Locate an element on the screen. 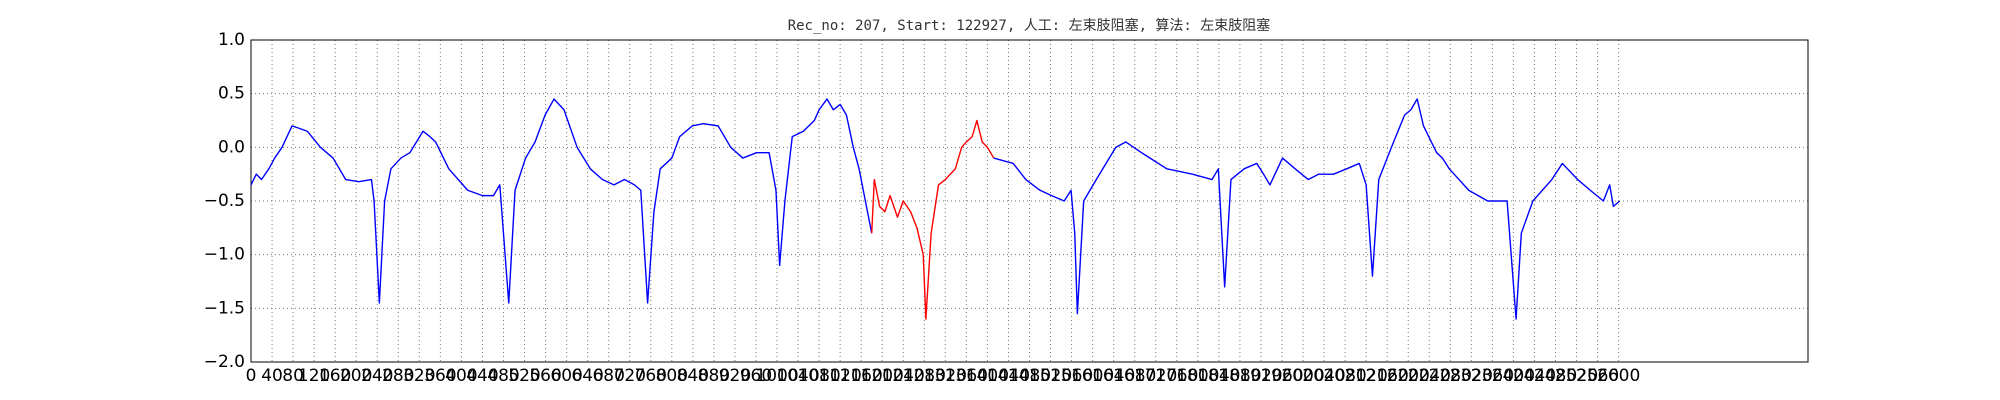 The height and width of the screenshot is (400, 2000). y-tick-label: −1.5 is located at coordinates (224, 308).